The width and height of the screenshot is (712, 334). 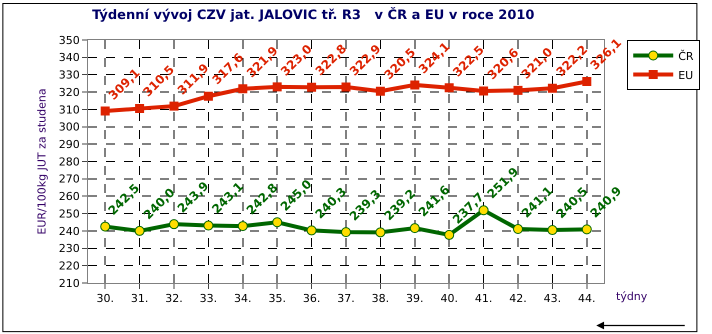 What do you see at coordinates (346, 299) in the screenshot?
I see `x-tick-label: 37.` at bounding box center [346, 299].